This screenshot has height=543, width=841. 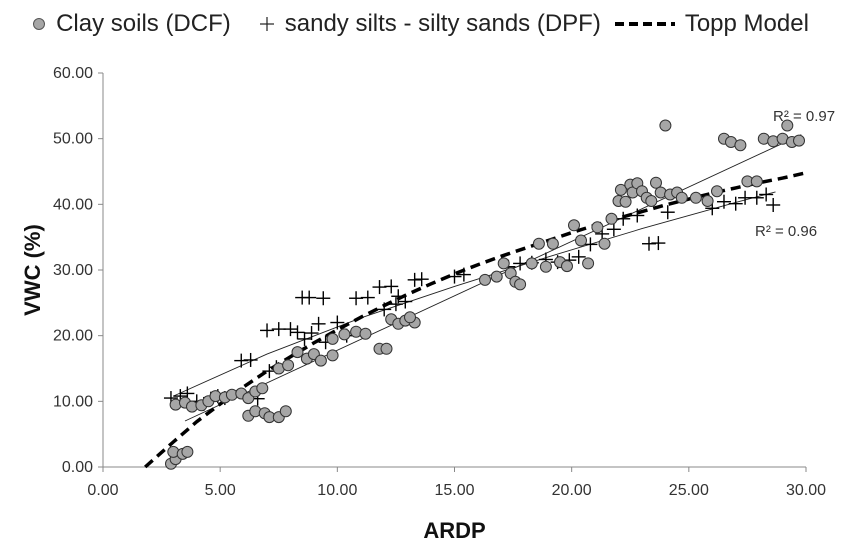 What do you see at coordinates (644, 24) in the screenshot?
I see `dashed-line-icon` at bounding box center [644, 24].